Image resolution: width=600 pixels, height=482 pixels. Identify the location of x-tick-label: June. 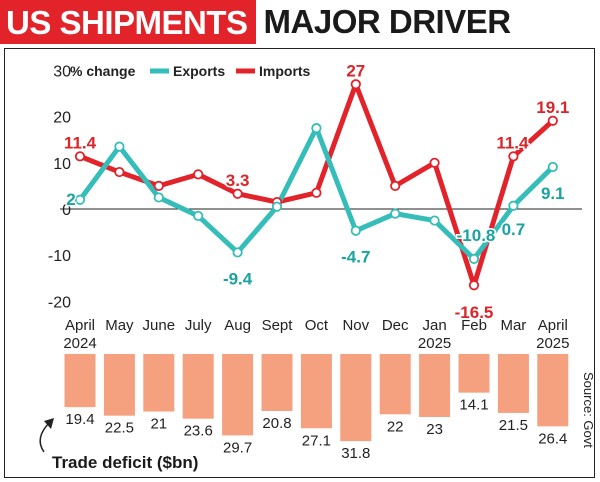
(159, 325).